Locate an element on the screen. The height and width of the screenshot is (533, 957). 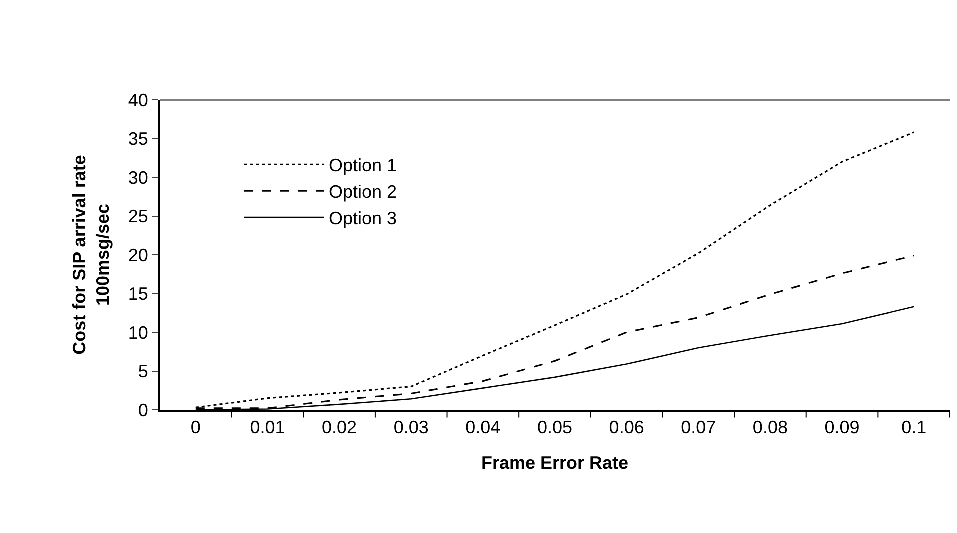
y-tick-label: 35 is located at coordinates (138, 139).